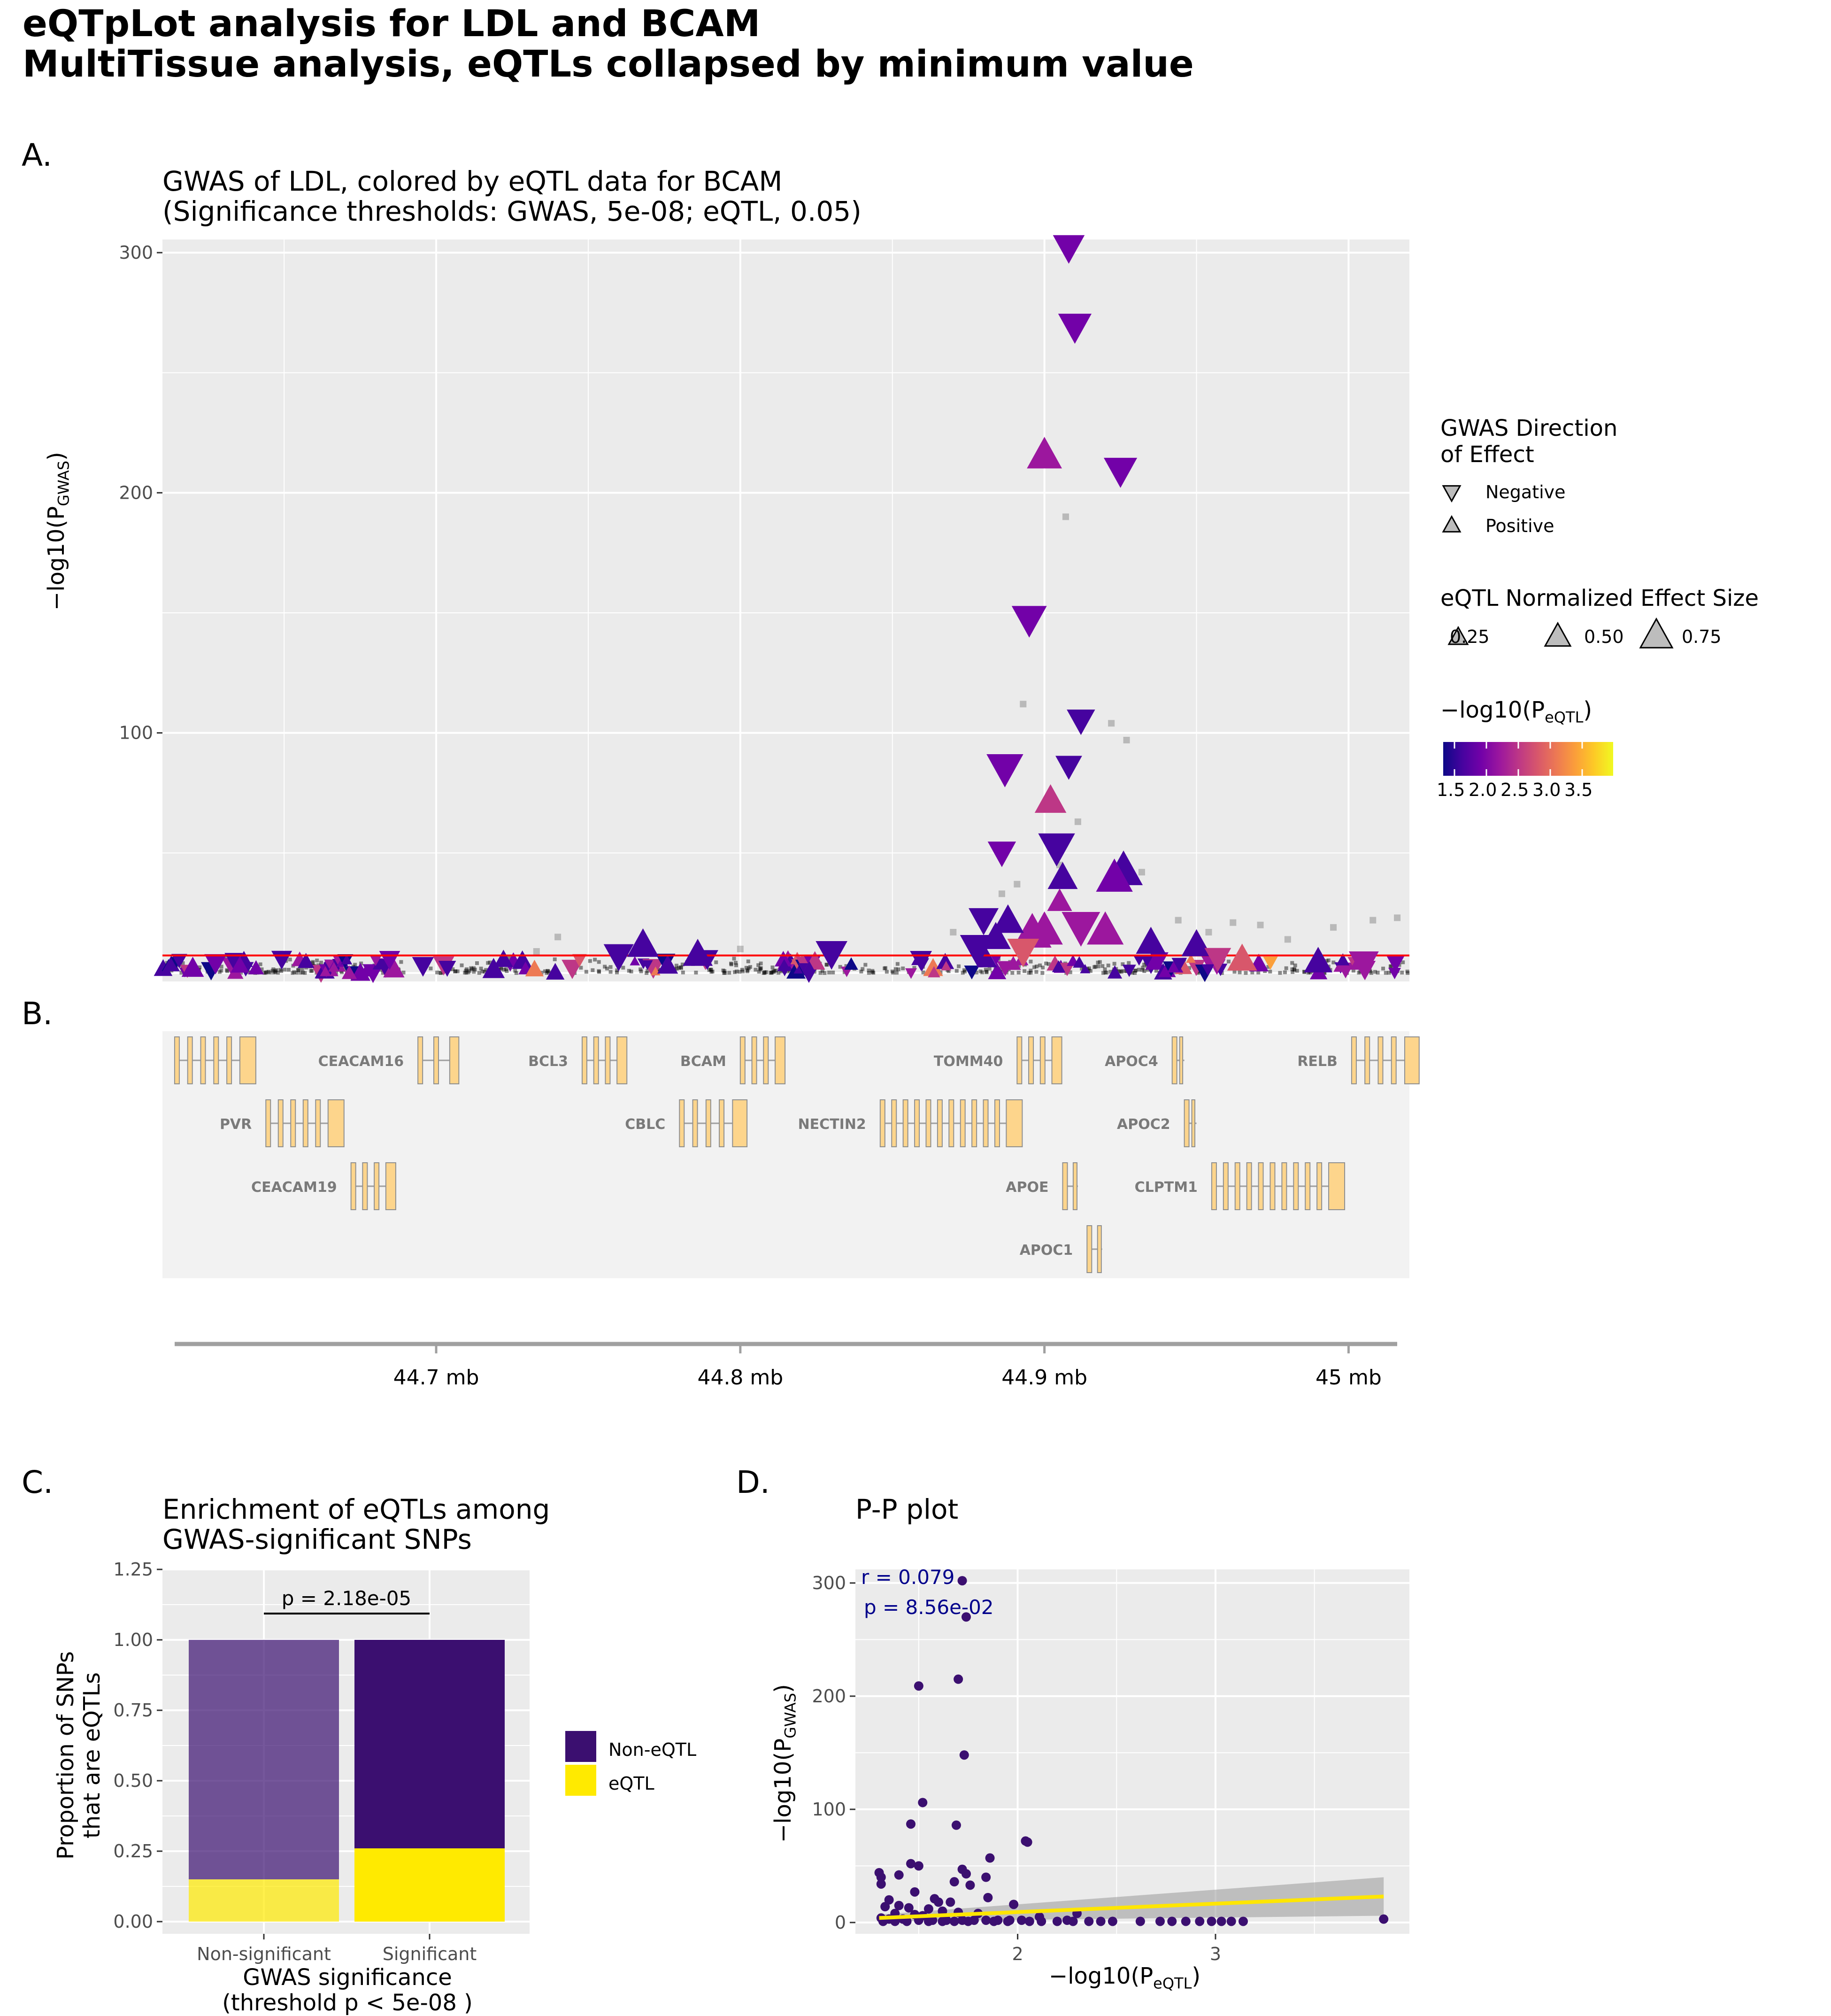 This screenshot has height=2016, width=1831. Describe the element at coordinates (907, 1509) in the screenshot. I see `panel-d-title: P-P plot` at that location.